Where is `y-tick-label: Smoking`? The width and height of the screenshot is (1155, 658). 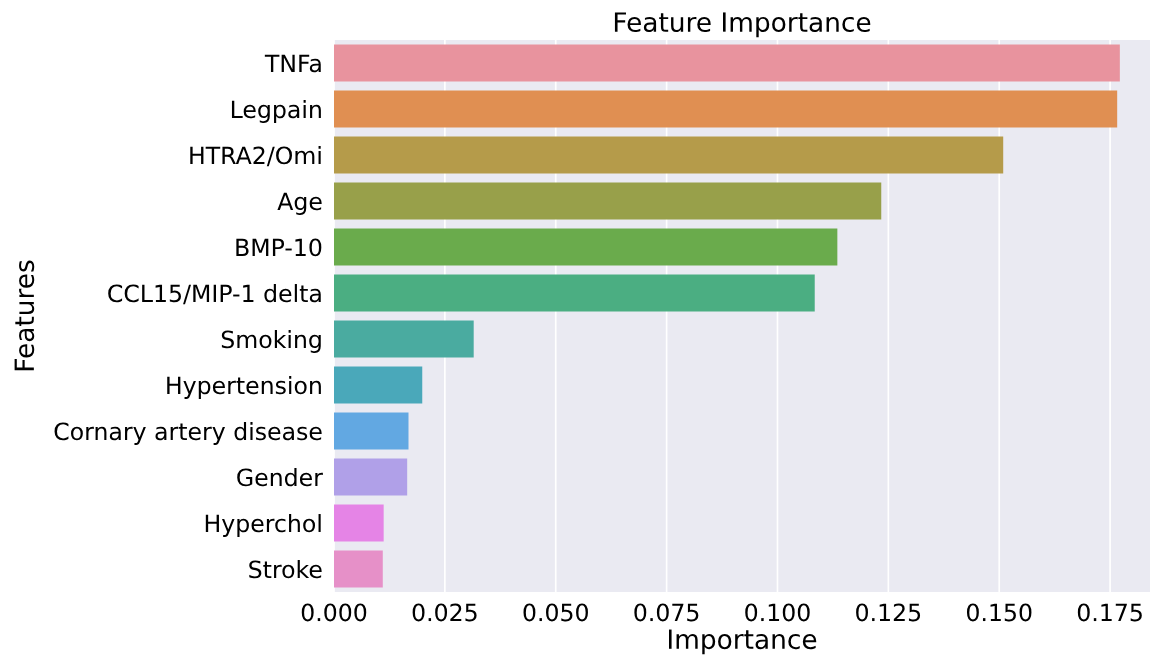
y-tick-label: Smoking is located at coordinates (271, 341).